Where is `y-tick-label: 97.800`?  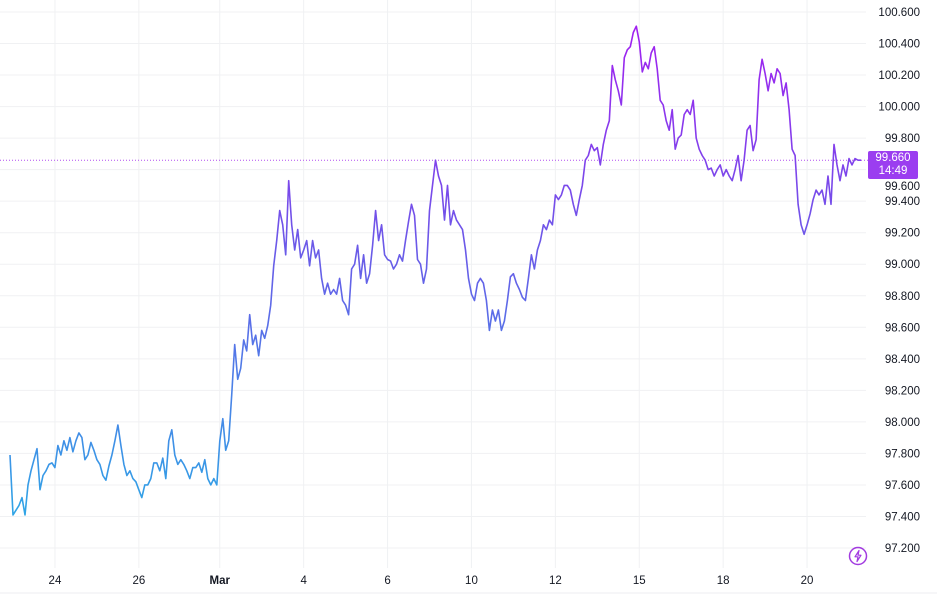 y-tick-label: 97.800 is located at coordinates (902, 454).